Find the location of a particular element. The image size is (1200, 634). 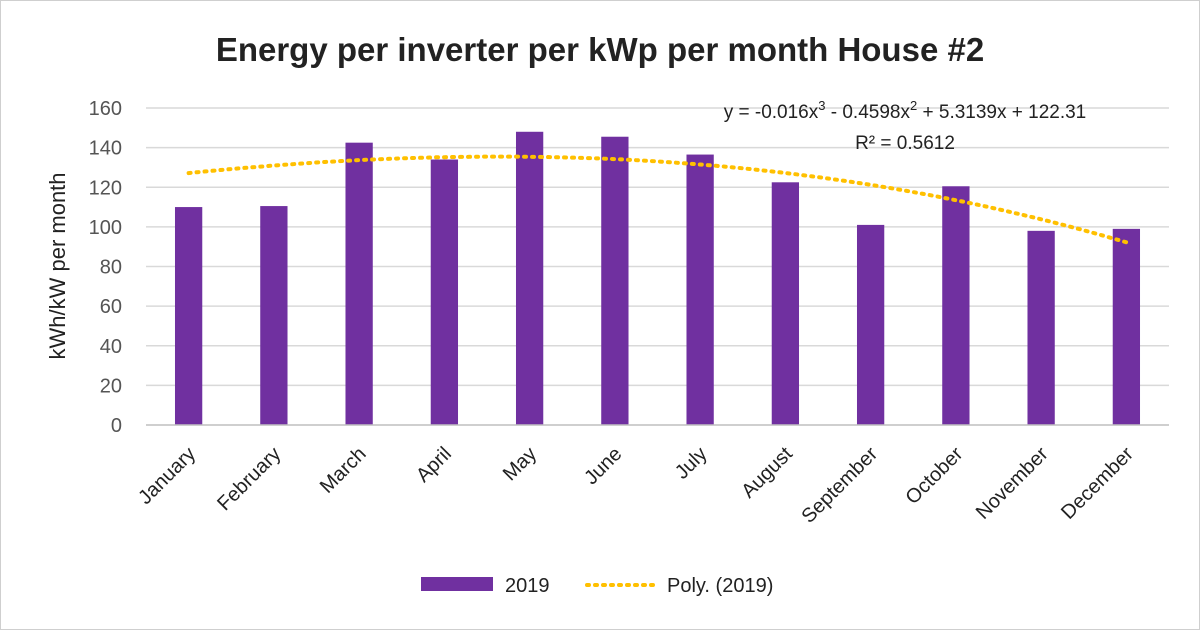

x-tick-label: June is located at coordinates (603, 466).